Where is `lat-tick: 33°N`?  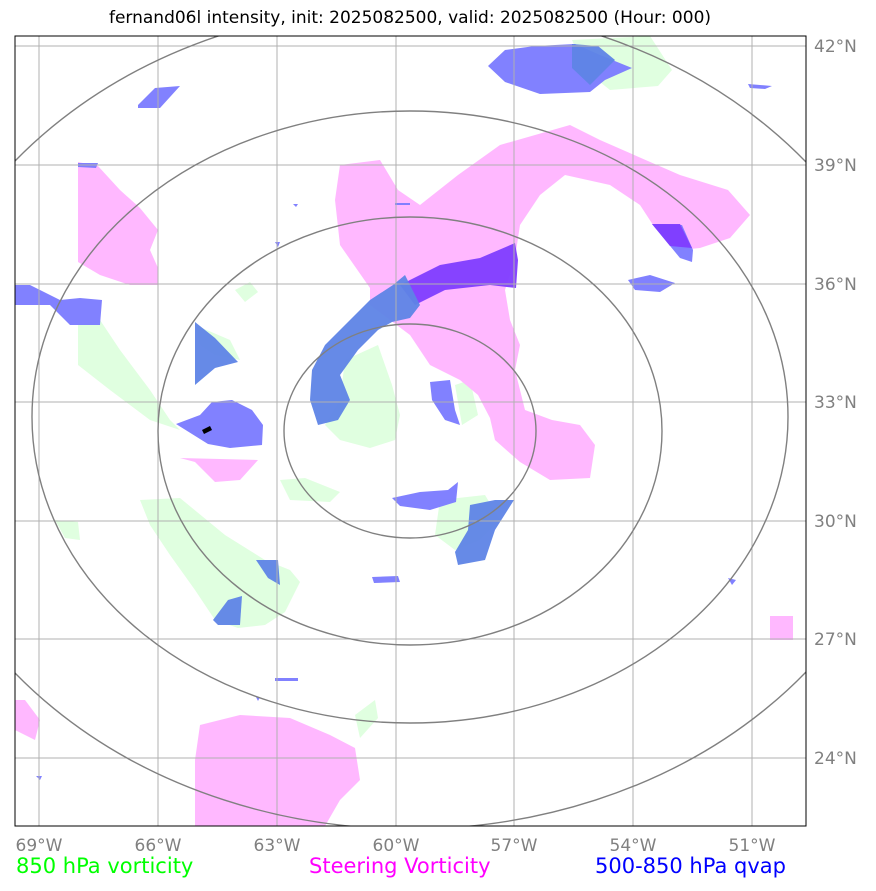 lat-tick: 33°N is located at coordinates (835, 403).